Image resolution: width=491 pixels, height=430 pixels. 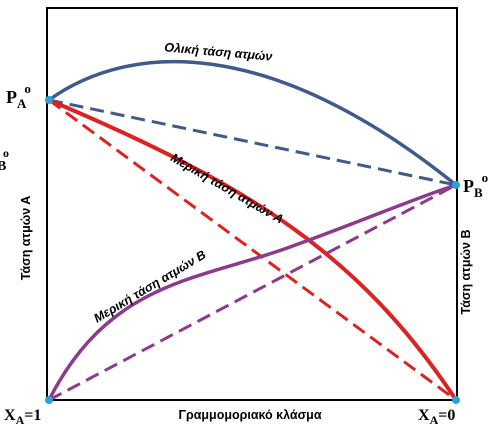 What do you see at coordinates (10, 415) in the screenshot?
I see `xa1-main: X` at bounding box center [10, 415].